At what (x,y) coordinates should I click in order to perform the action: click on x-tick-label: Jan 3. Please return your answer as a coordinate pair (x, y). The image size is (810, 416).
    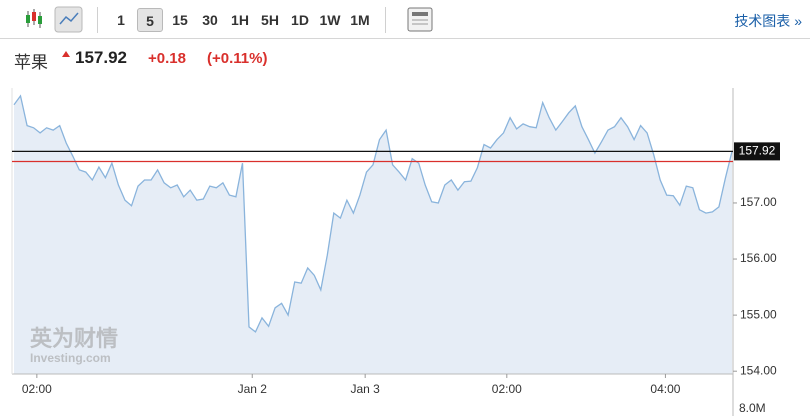
    Looking at the image, I should click on (365, 389).